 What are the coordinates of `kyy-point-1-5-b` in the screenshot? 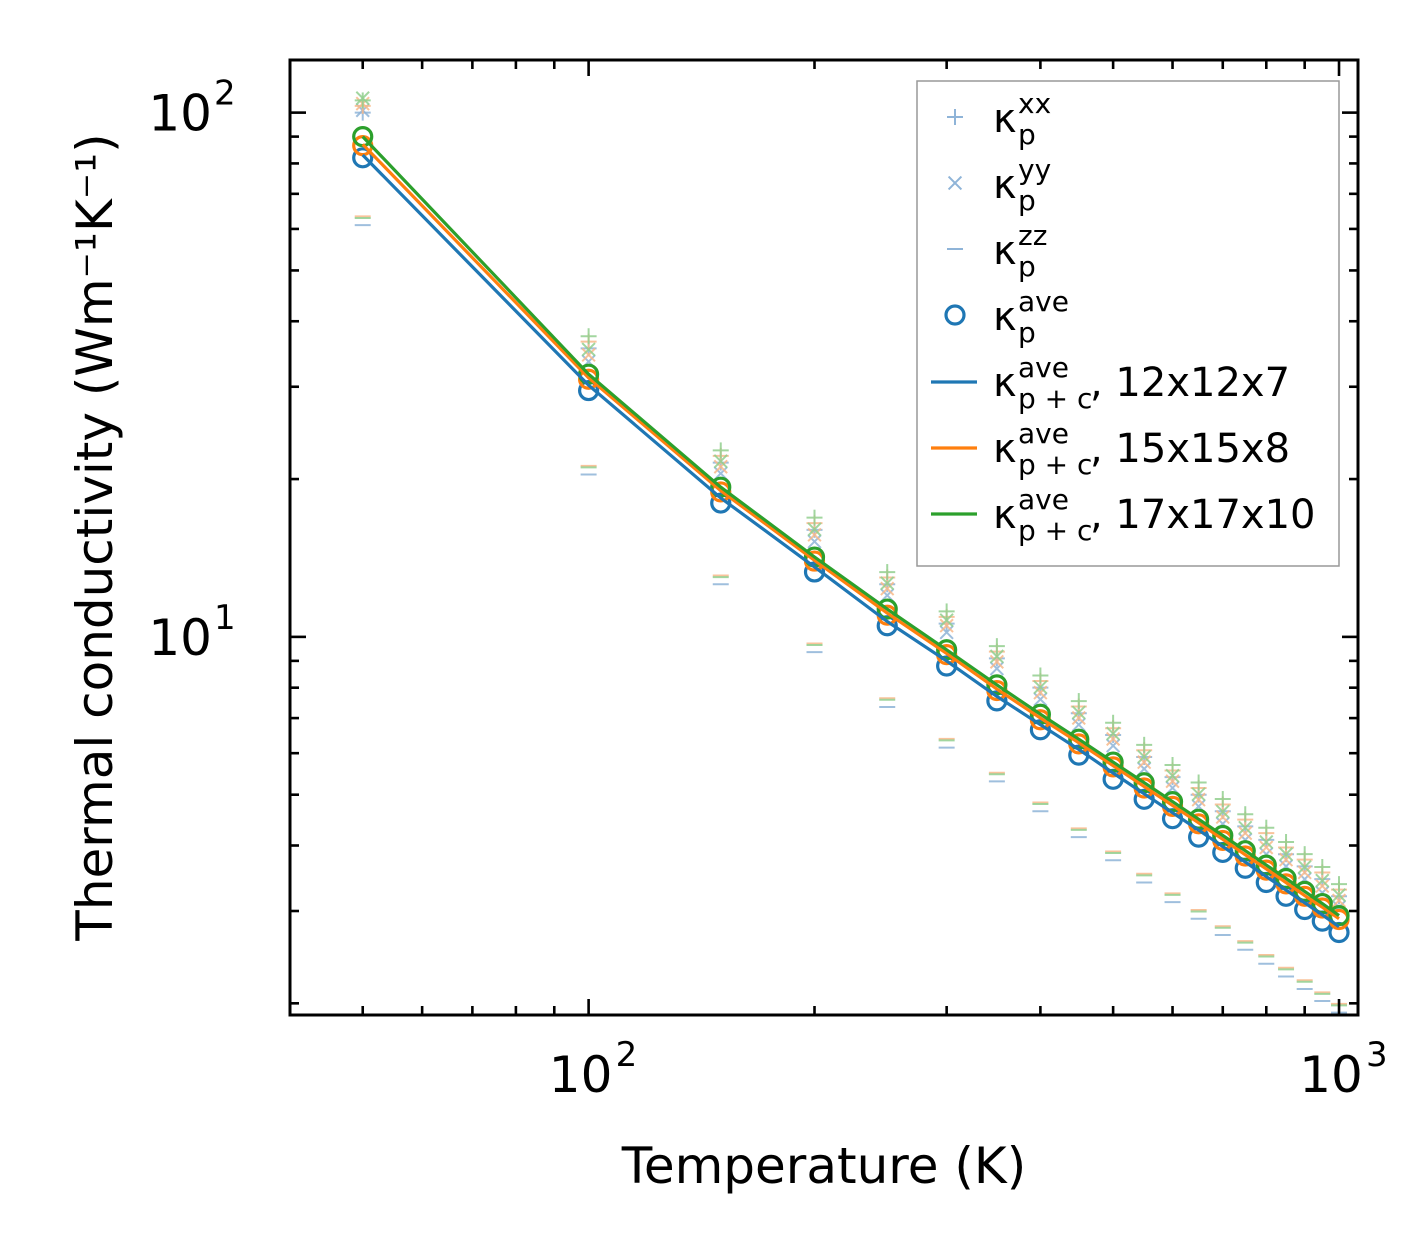 It's located at (946, 625).